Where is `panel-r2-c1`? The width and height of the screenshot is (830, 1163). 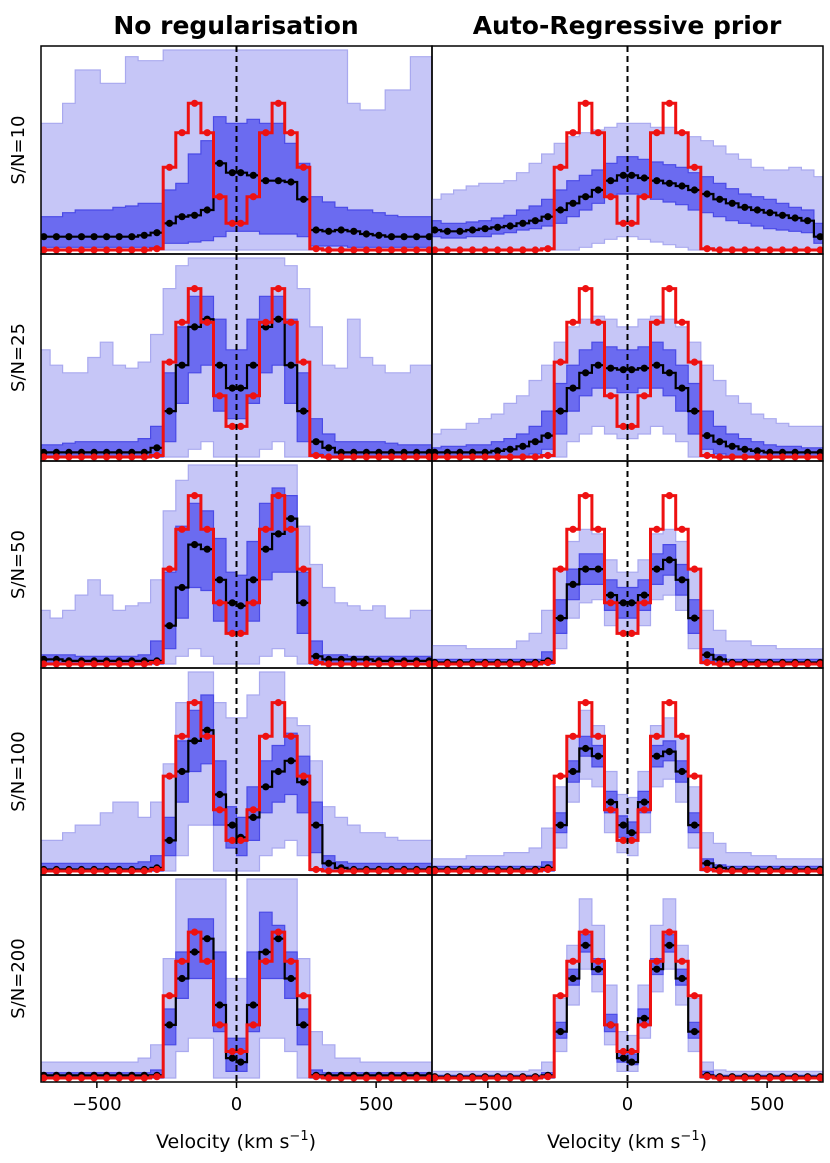 panel-r2-c1 is located at coordinates (627, 564).